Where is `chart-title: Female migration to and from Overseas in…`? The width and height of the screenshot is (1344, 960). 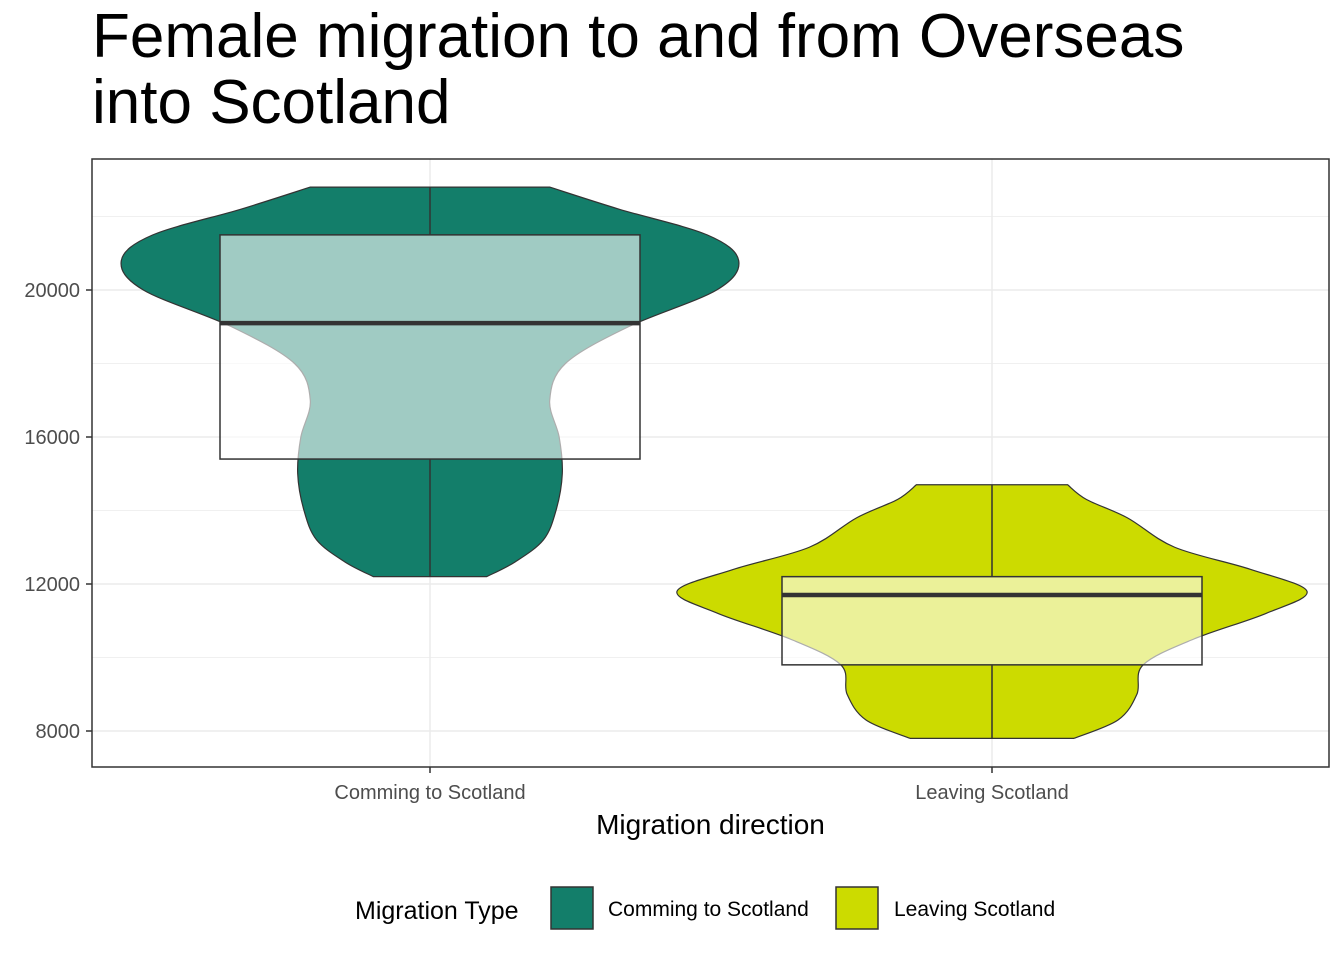
chart-title: Female migration to and from Overseas in… is located at coordinates (638, 69).